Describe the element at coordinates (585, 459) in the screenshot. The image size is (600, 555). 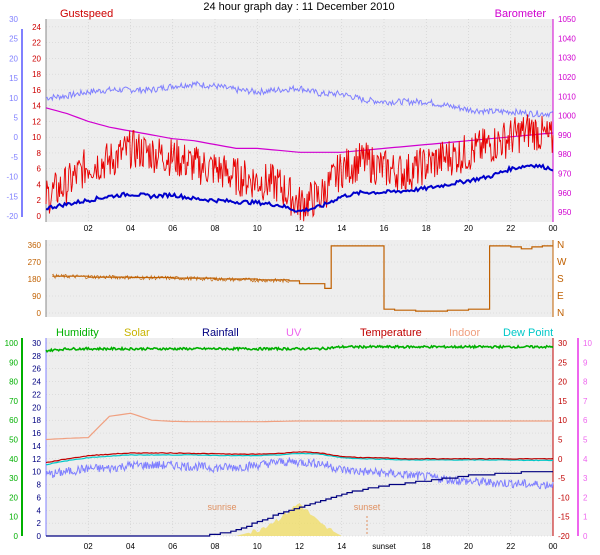
I see `uv-tick-label: 4` at that location.